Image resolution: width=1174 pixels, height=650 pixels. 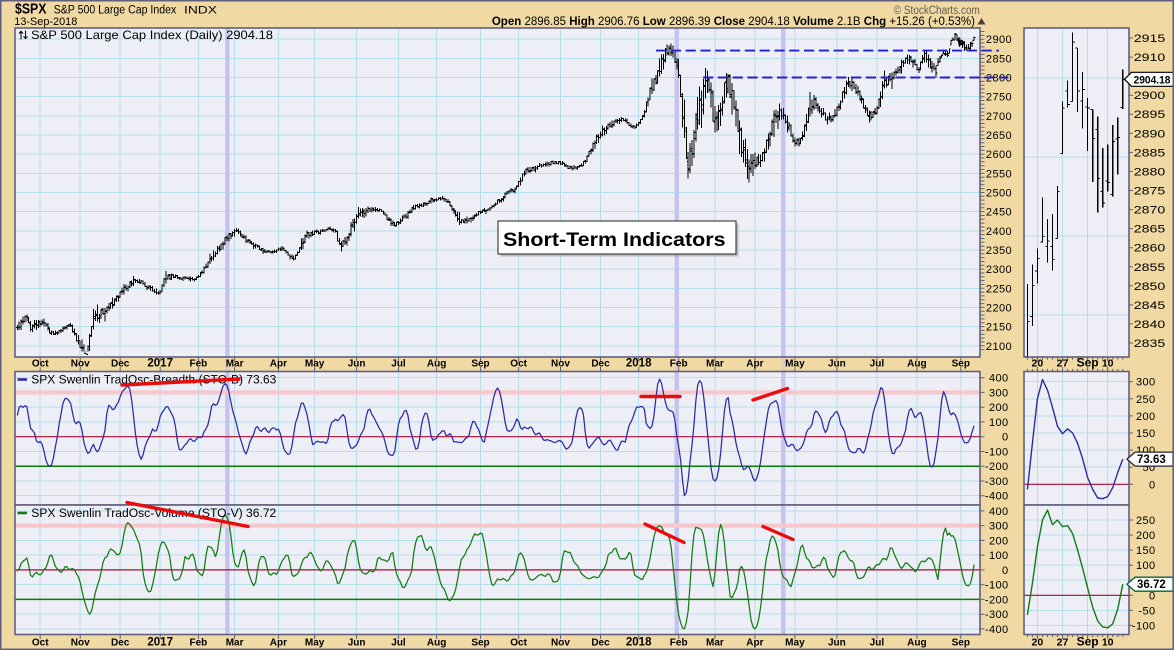 What do you see at coordinates (1149, 39) in the screenshot?
I see `svg-text: 2915` at bounding box center [1149, 39].